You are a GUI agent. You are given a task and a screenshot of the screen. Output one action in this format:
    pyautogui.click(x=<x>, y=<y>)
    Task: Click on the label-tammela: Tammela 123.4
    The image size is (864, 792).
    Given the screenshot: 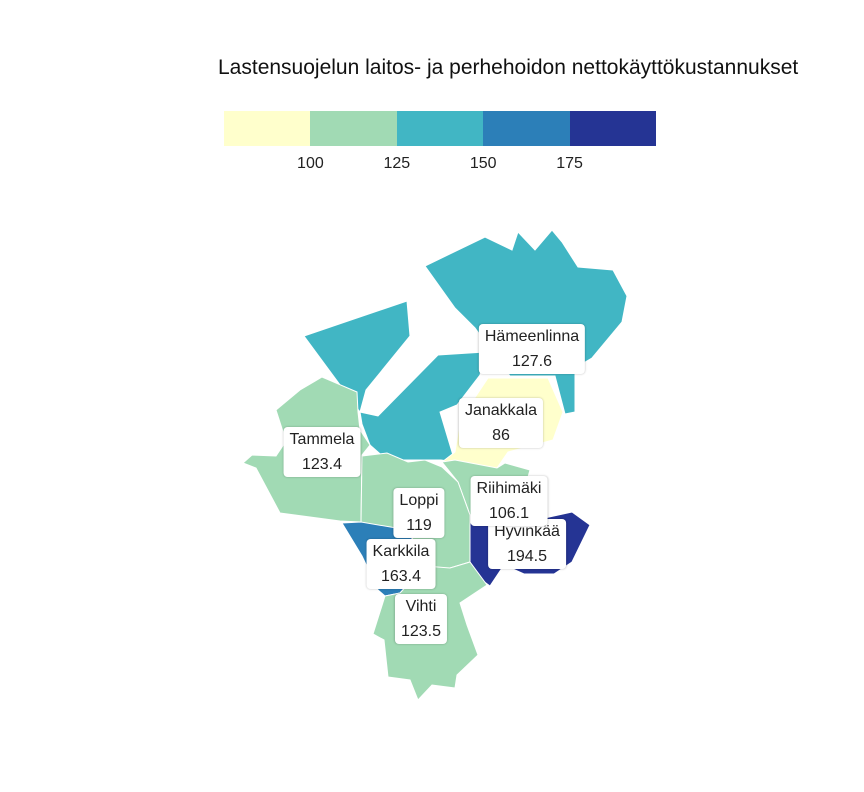 What is the action you would take?
    pyautogui.click(x=322, y=452)
    